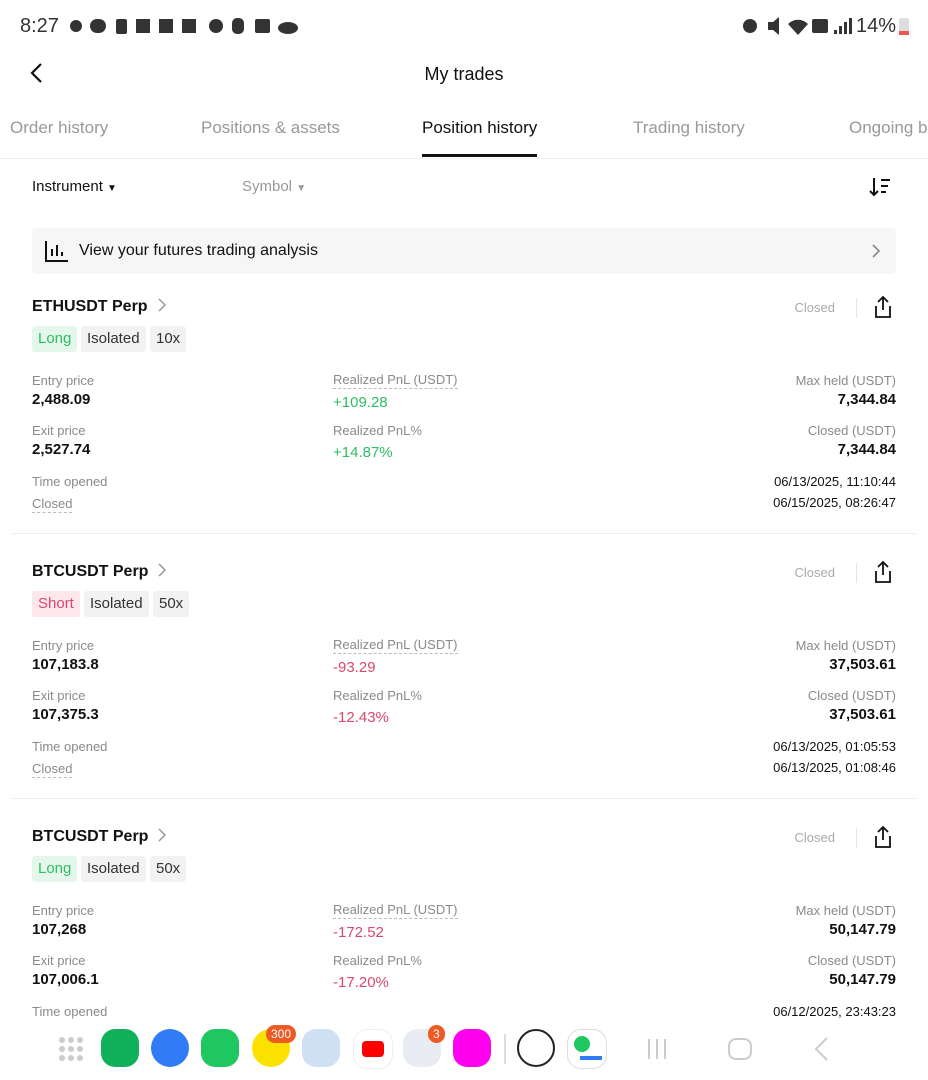  I want to click on time-opened: 06/13/2025, 11:10:44, so click(835, 481).